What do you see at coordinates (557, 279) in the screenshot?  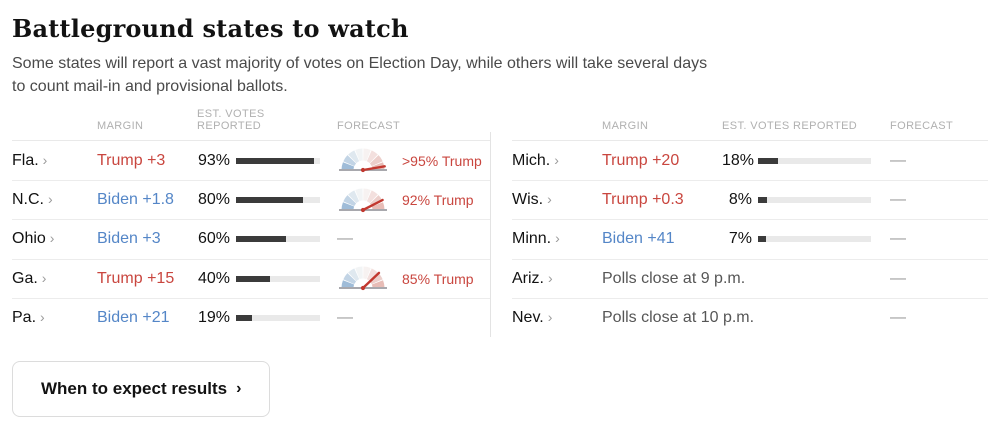 I see `state-link: Ariz. ›` at bounding box center [557, 279].